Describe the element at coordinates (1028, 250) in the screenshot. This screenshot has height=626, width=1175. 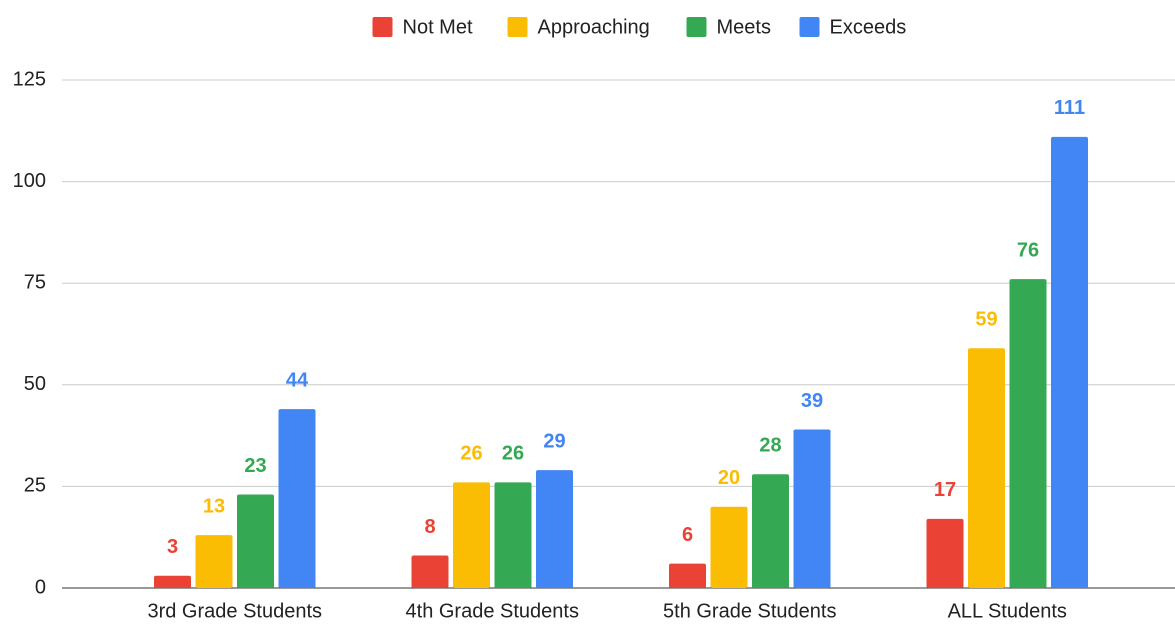
I see `data-label: 76` at that location.